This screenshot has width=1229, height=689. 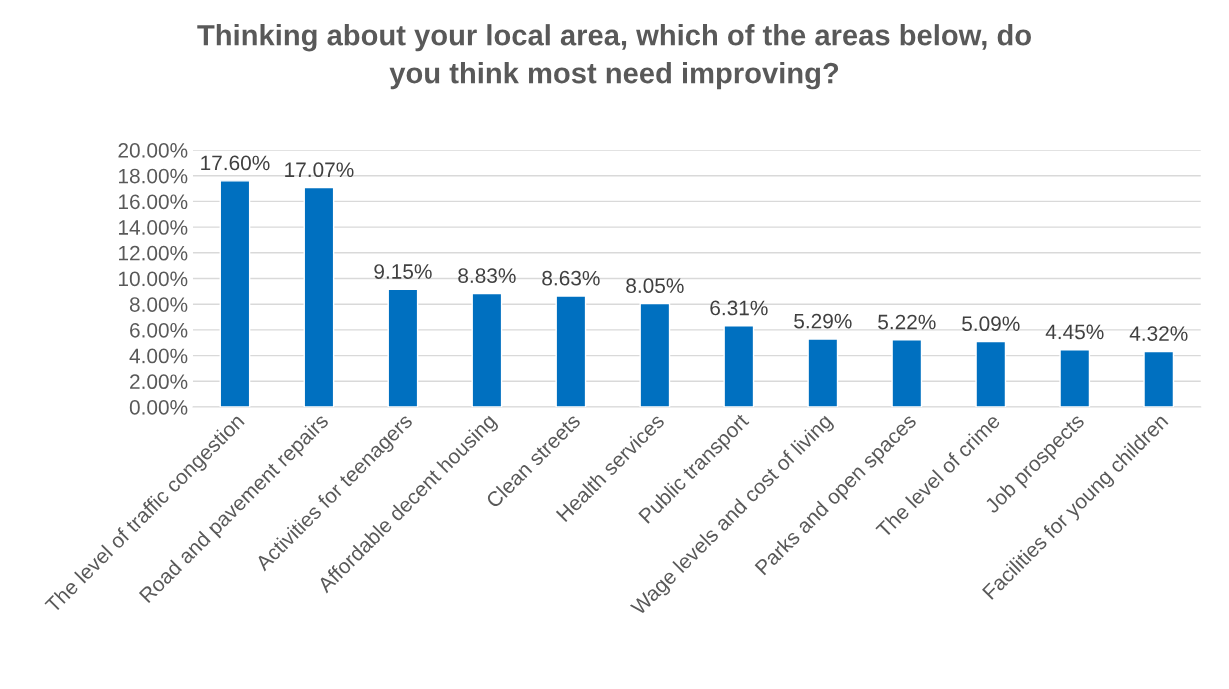 I want to click on data-label: 6.31%, so click(x=739, y=308).